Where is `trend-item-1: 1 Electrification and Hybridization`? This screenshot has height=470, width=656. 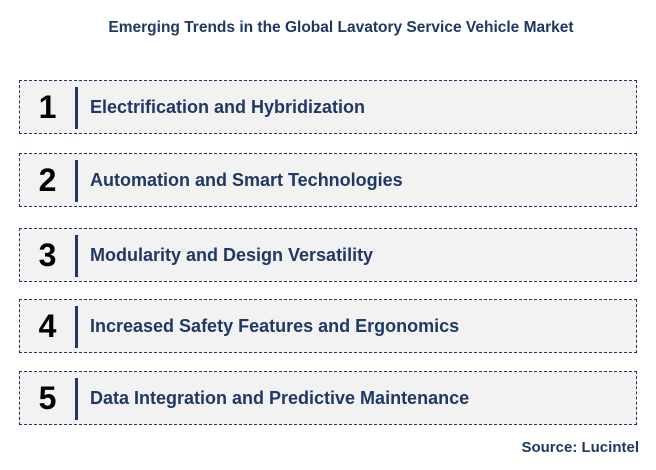 trend-item-1: 1 Electrification and Hybridization is located at coordinates (328, 107).